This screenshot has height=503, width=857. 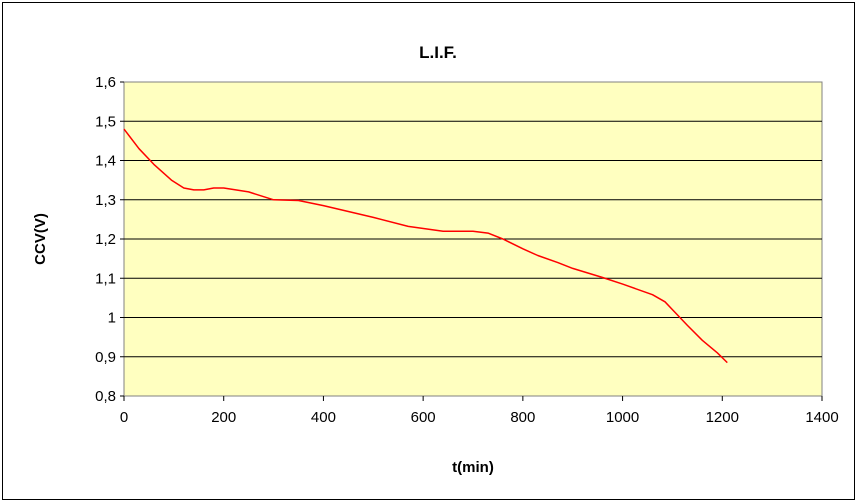 I want to click on y-tick-label: 0,9, so click(x=105, y=357).